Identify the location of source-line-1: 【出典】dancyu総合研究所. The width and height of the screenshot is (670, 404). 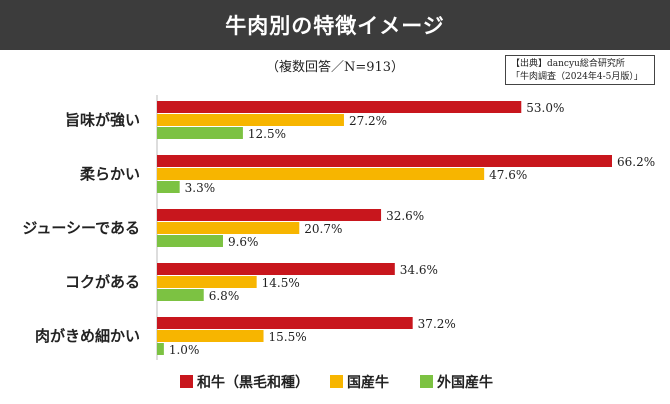
(568, 64).